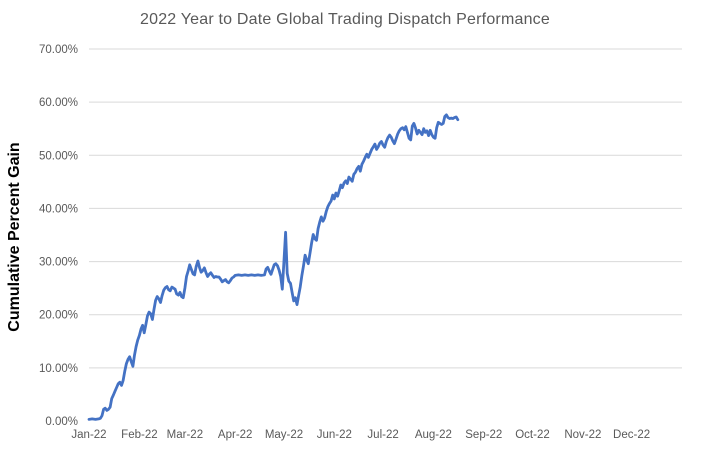  What do you see at coordinates (88, 435) in the screenshot?
I see `x-tick-label: Jan-22` at bounding box center [88, 435].